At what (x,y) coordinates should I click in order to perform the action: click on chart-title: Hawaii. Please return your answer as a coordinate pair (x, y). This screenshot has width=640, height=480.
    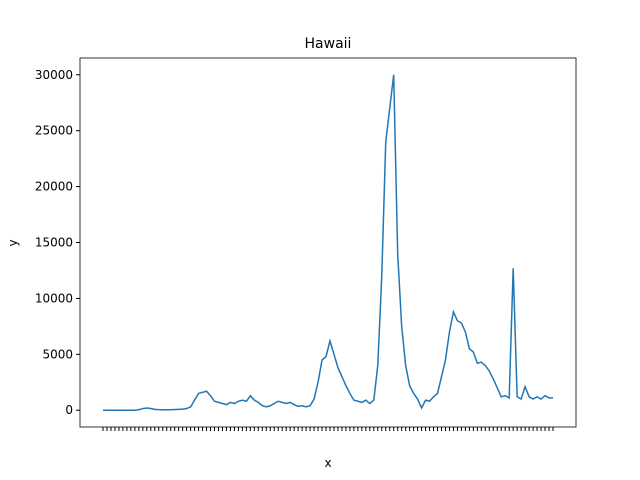
    Looking at the image, I should click on (328, 44).